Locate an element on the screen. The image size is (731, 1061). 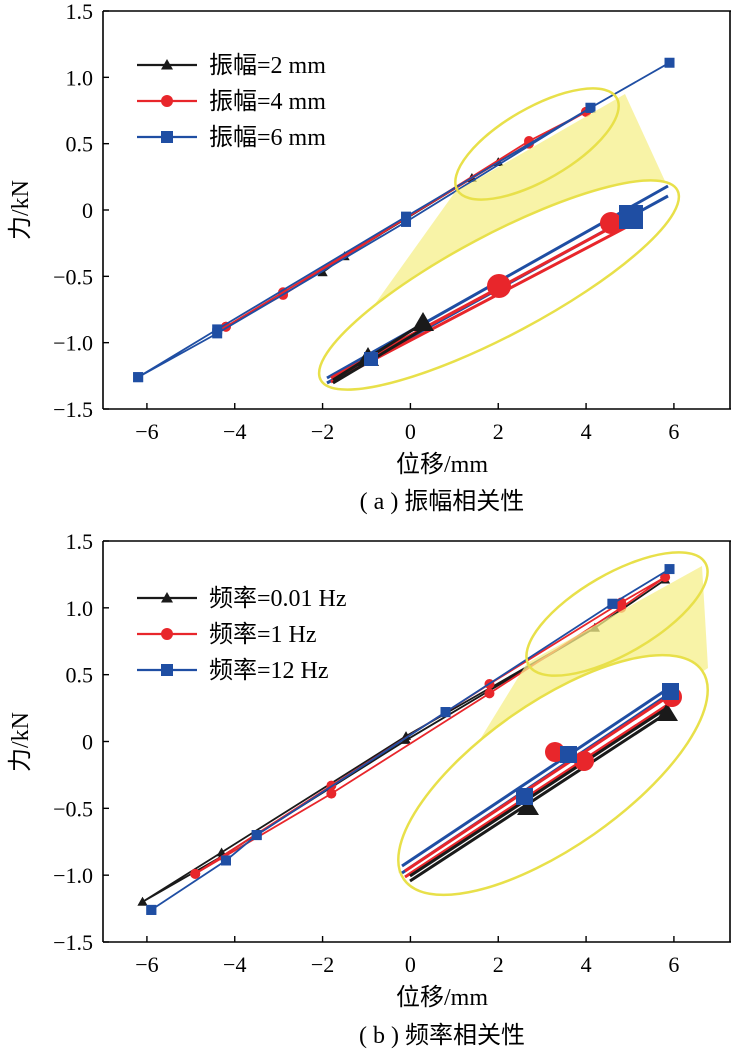
legend-label: 振幅=4 mm is located at coordinates (267, 101).